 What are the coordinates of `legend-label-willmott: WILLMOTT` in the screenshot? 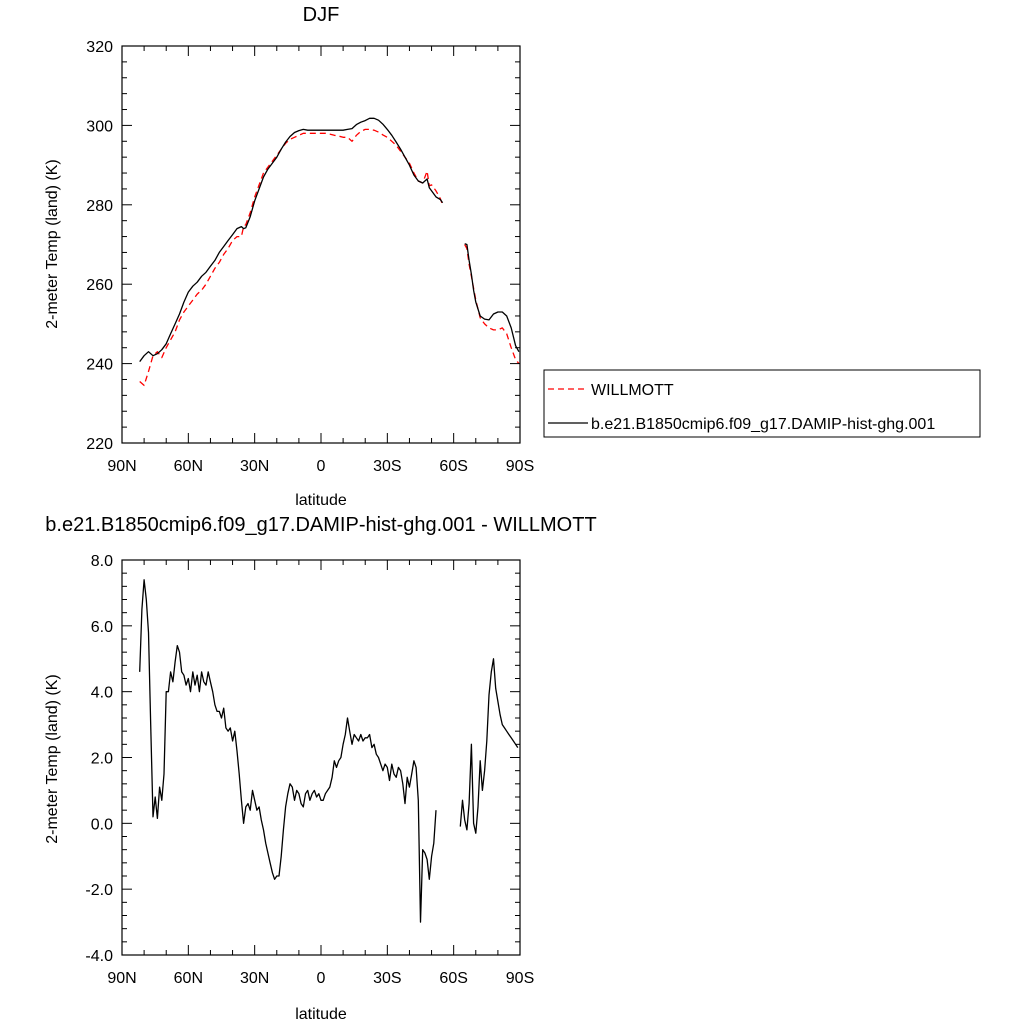 It's located at (632, 390).